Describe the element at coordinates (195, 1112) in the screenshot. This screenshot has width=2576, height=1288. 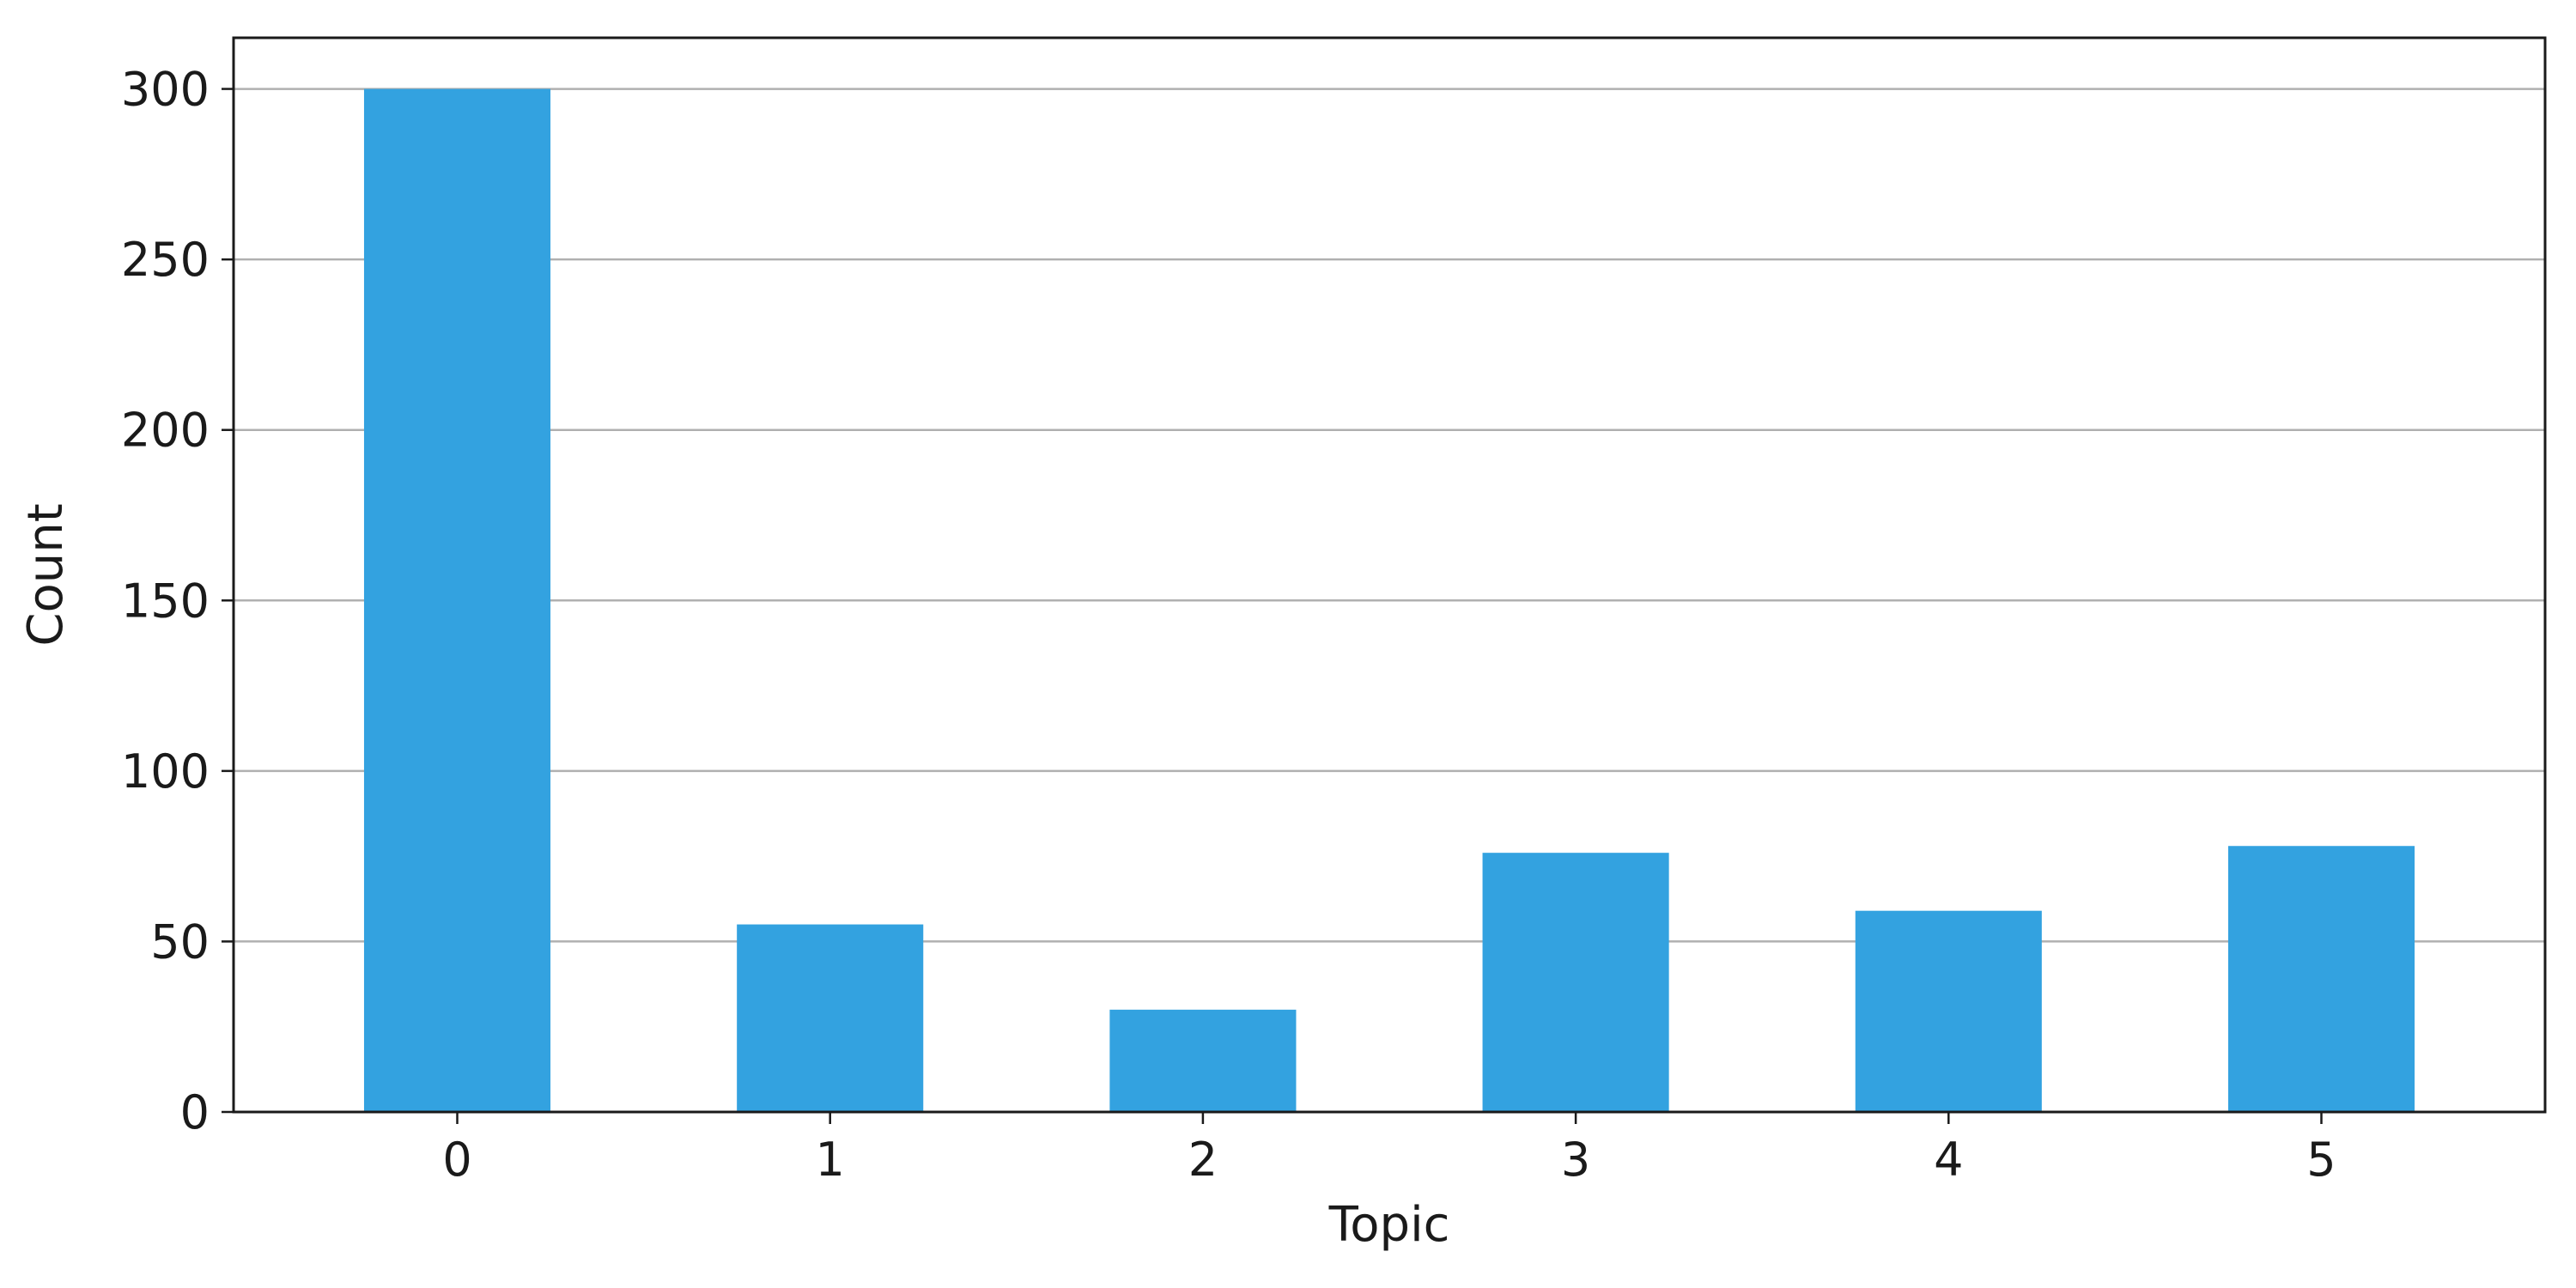
I see `y-tick-label: 0` at that location.